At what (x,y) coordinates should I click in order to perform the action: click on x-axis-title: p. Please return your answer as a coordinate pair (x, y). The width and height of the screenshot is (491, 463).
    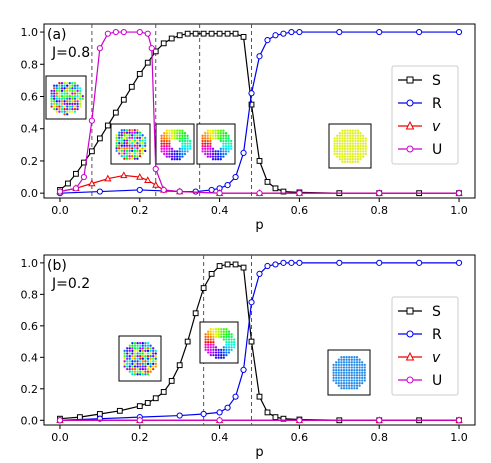
    Looking at the image, I should click on (259, 452).